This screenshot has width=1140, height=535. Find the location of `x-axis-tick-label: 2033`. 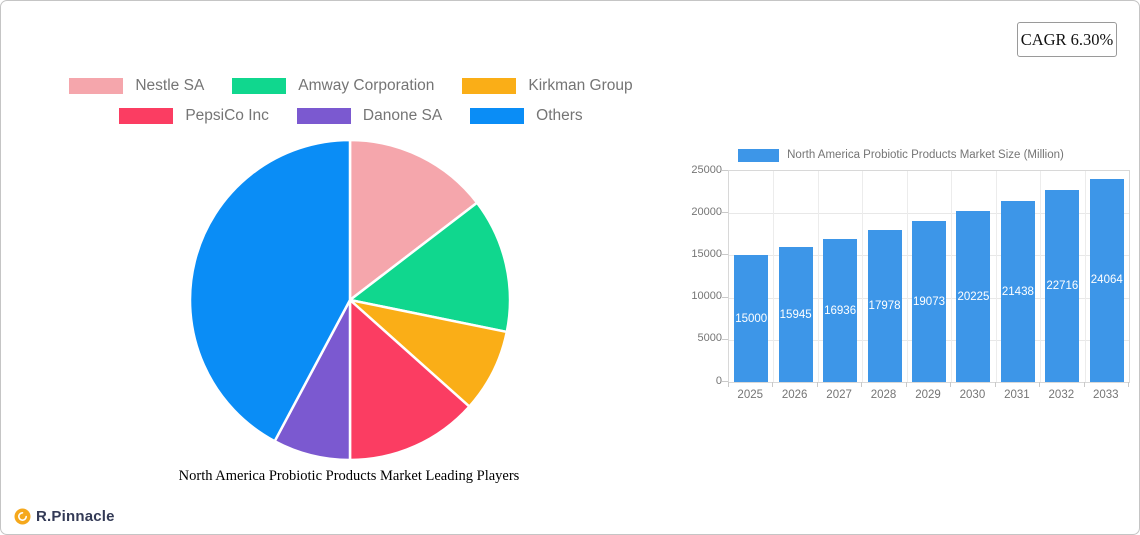

x-axis-tick-label: 2033 is located at coordinates (1105, 395).